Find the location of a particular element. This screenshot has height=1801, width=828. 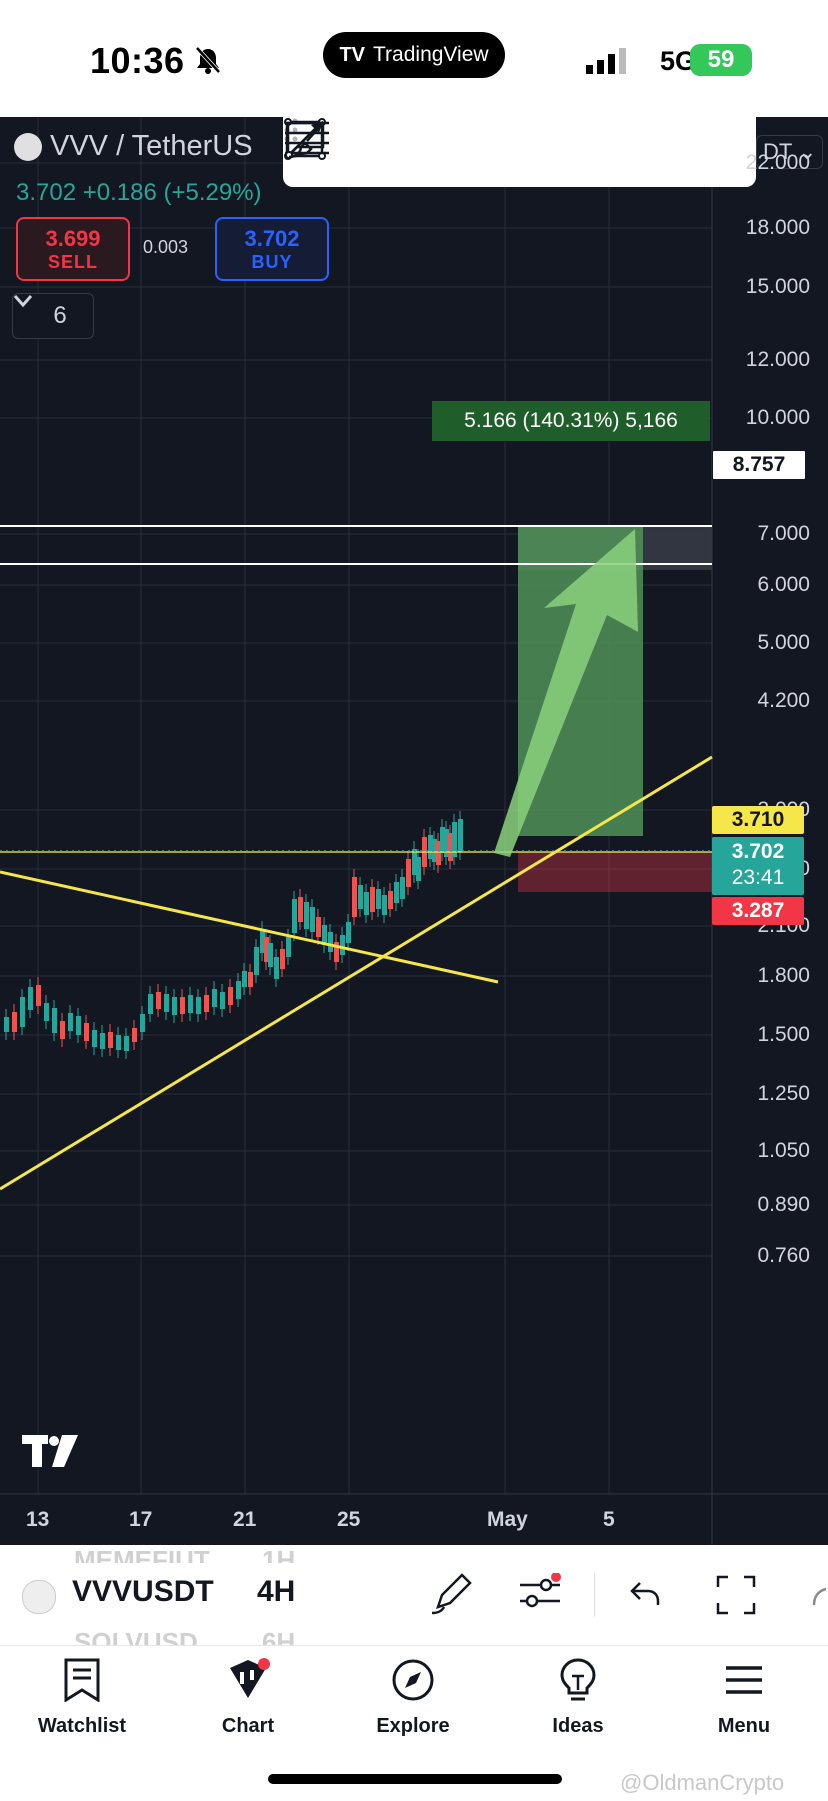

currency-selector: DT ⌄ is located at coordinates (790, 152).